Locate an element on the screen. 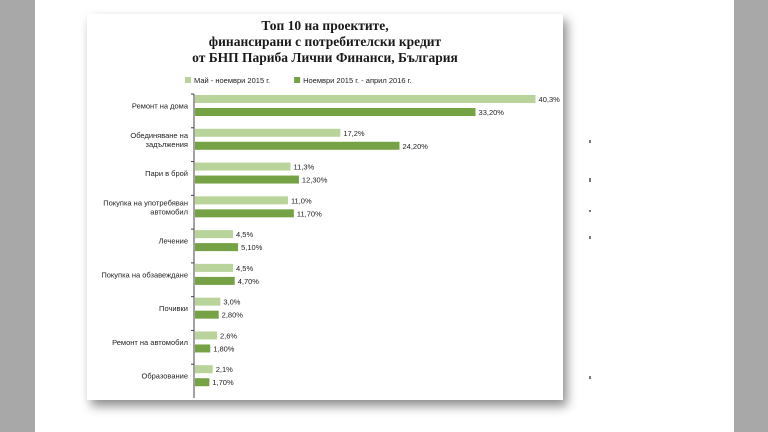 The height and width of the screenshot is (432, 768). category-label-4-line-1: Покупка на употребяван is located at coordinates (145, 202).